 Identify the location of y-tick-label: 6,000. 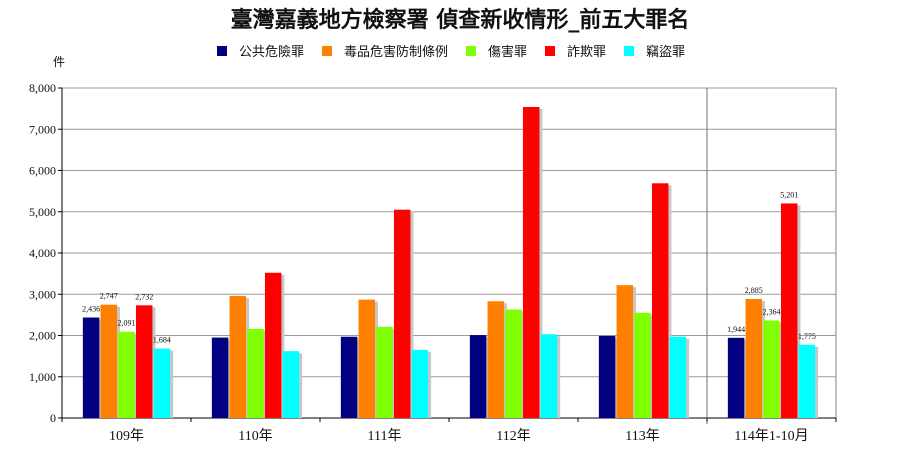
(42, 171).